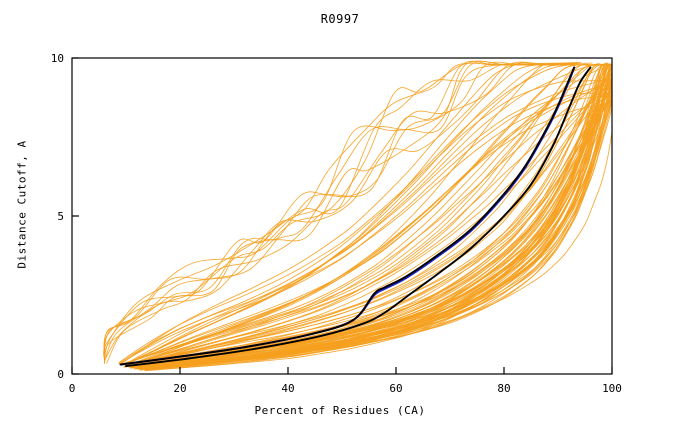 Image resolution: width=680 pixels, height=440 pixels. Describe the element at coordinates (340, 19) in the screenshot. I see `chart-title: R0997` at that location.